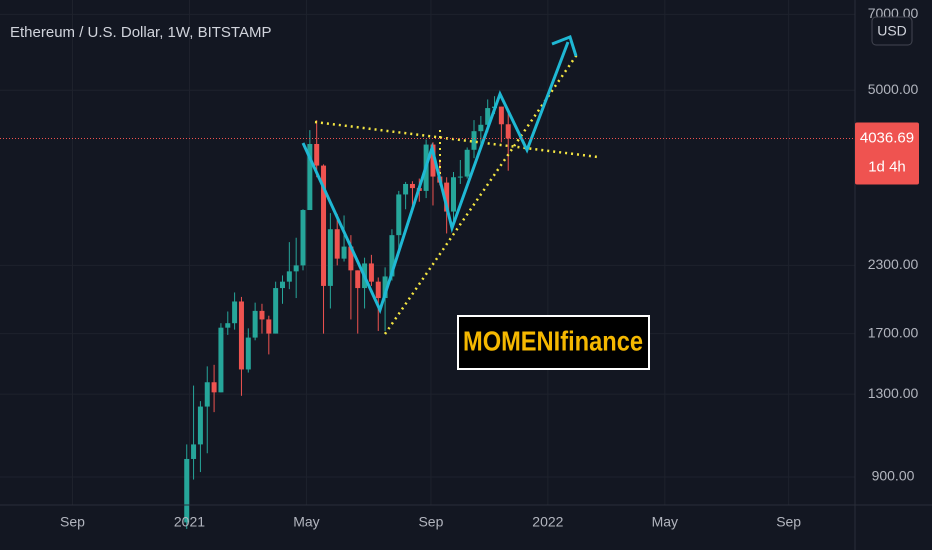 Image resolution: width=932 pixels, height=550 pixels. What do you see at coordinates (547, 522) in the screenshot?
I see `x-tick-label: 2022` at bounding box center [547, 522].